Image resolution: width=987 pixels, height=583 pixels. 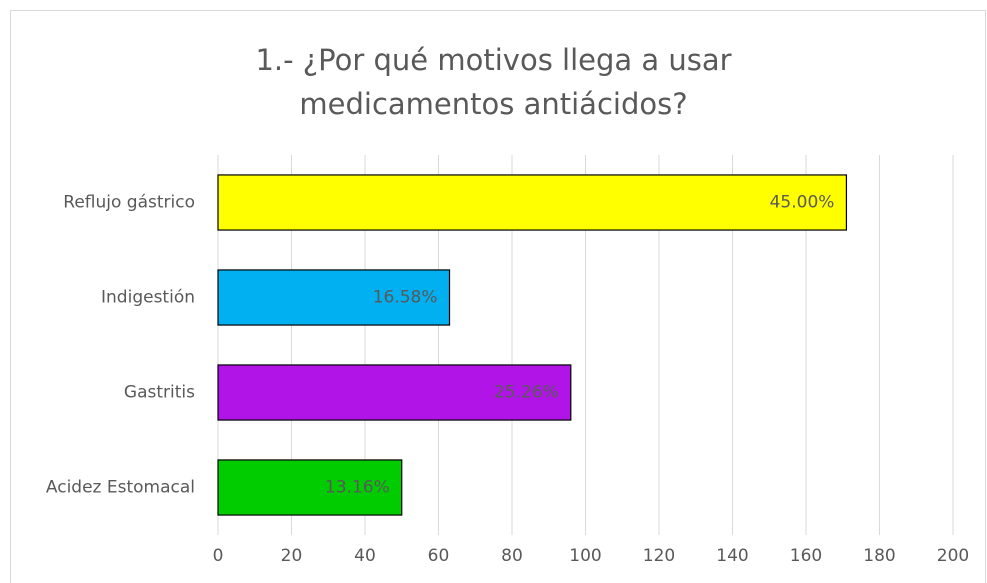 What do you see at coordinates (953, 556) in the screenshot?
I see `x-tick-label: 200` at bounding box center [953, 556].